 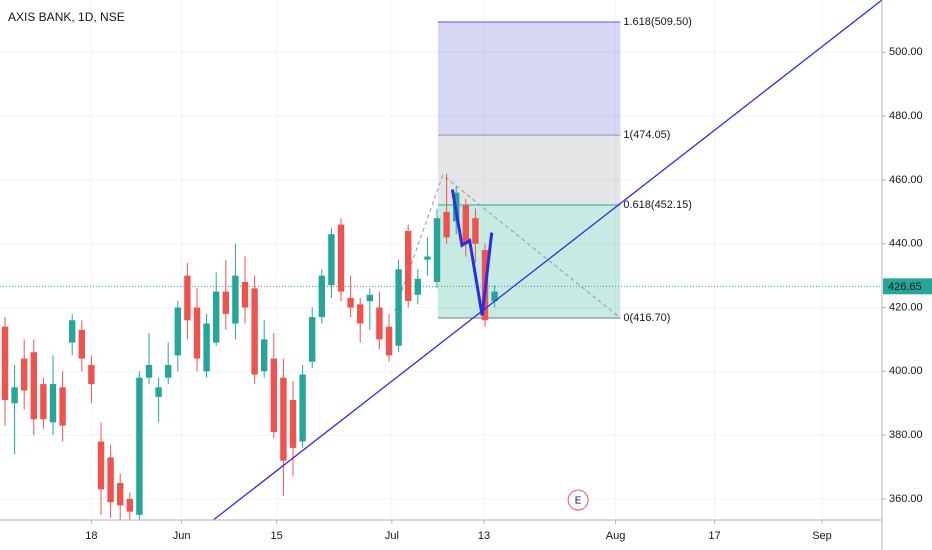 I want to click on chart-title: AXIS BANK, 1D, NSE, so click(x=66, y=17).